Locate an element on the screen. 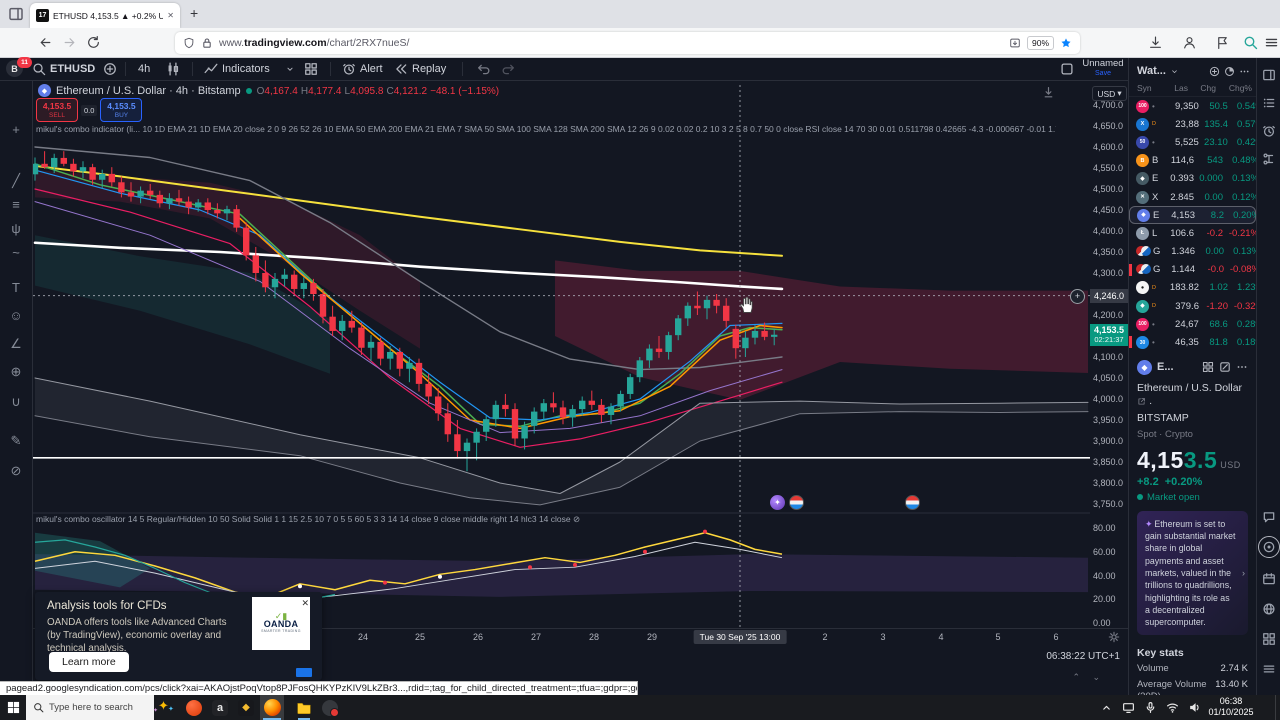 The image size is (1280, 720). watchlist-row: G 1.144 -0.0 -0.08% is located at coordinates (1192, 270).